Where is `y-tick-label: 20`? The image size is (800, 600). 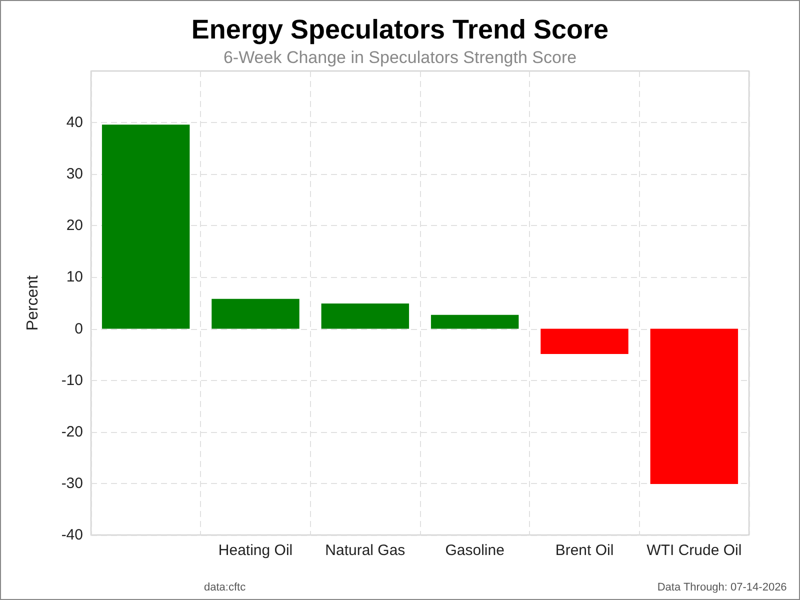 y-tick-label: 20 is located at coordinates (74, 225).